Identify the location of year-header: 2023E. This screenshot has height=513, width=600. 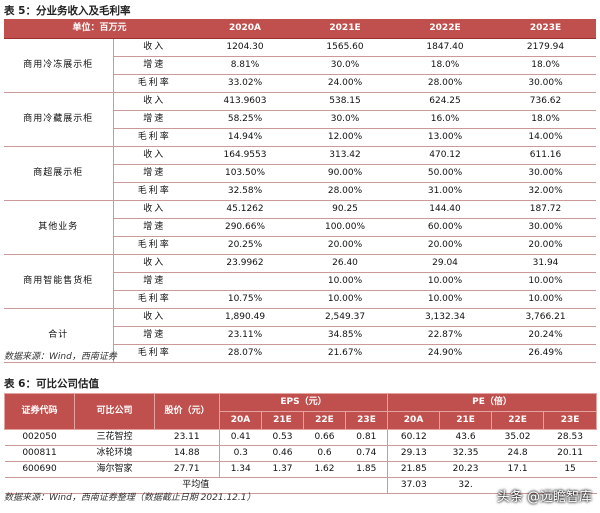
(546, 29).